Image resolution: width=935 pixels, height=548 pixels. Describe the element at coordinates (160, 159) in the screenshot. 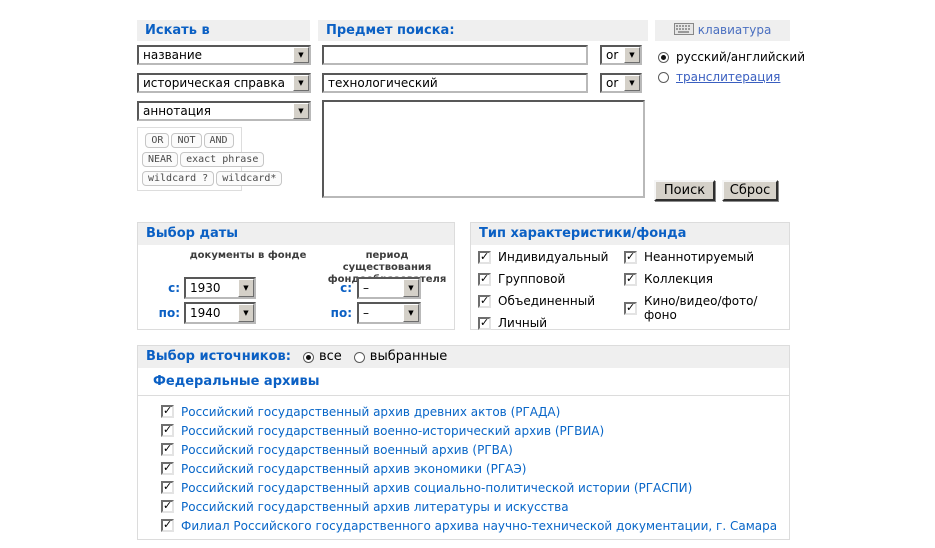

I see `op-near-button: NEAR` at that location.